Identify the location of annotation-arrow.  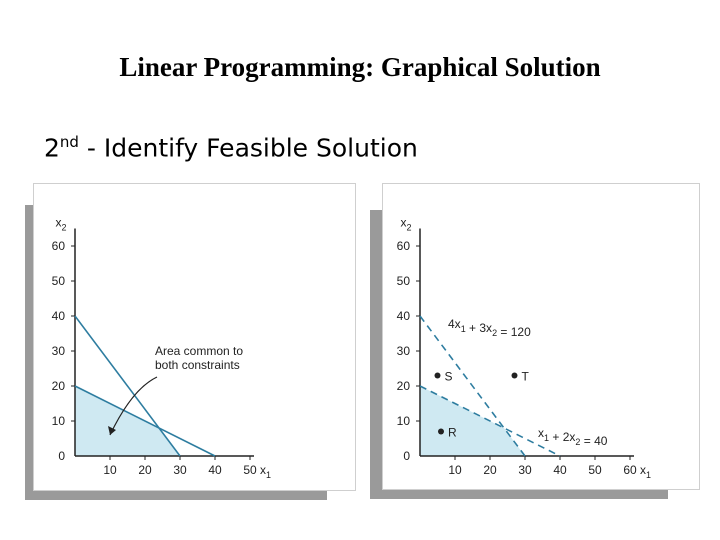
(133, 406).